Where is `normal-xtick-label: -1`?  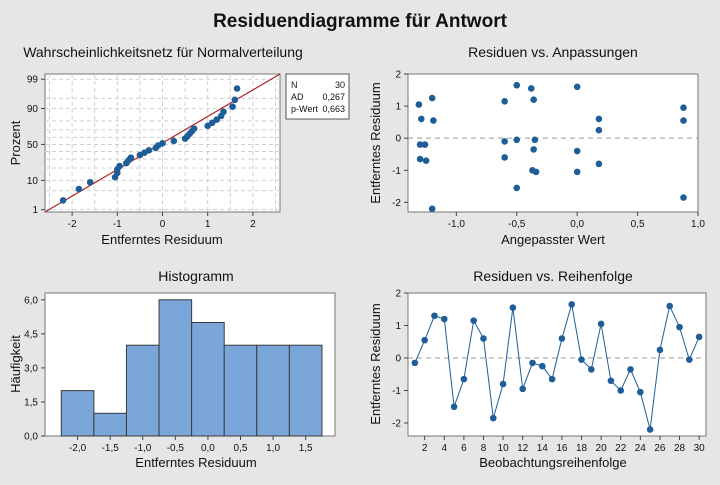 normal-xtick-label: -1 is located at coordinates (117, 224).